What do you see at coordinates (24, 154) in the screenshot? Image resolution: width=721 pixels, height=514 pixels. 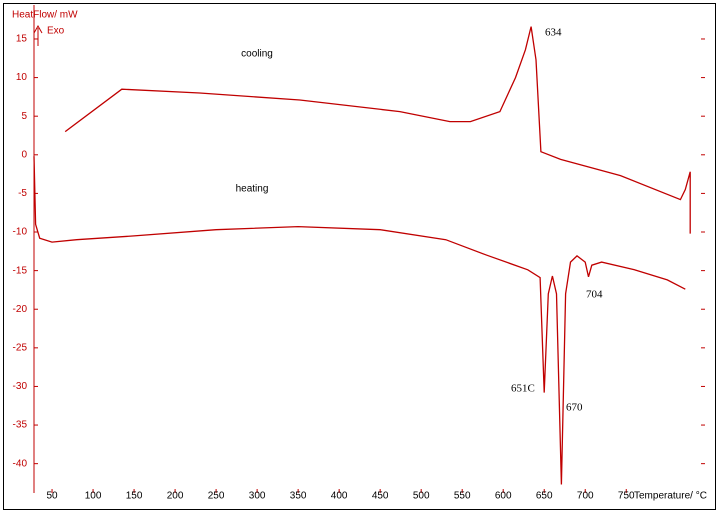 I see `y-tick-label: 0` at bounding box center [24, 154].